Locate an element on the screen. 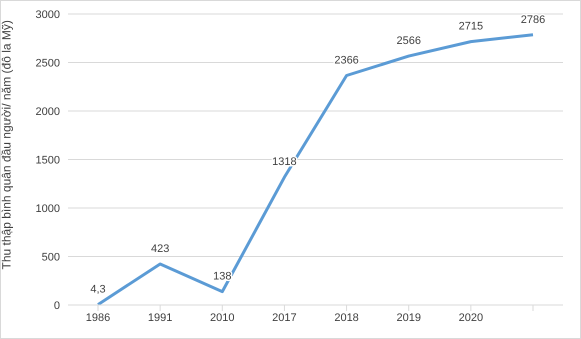 This screenshot has height=339, width=581. y-tick-label: 2000 is located at coordinates (48, 112).